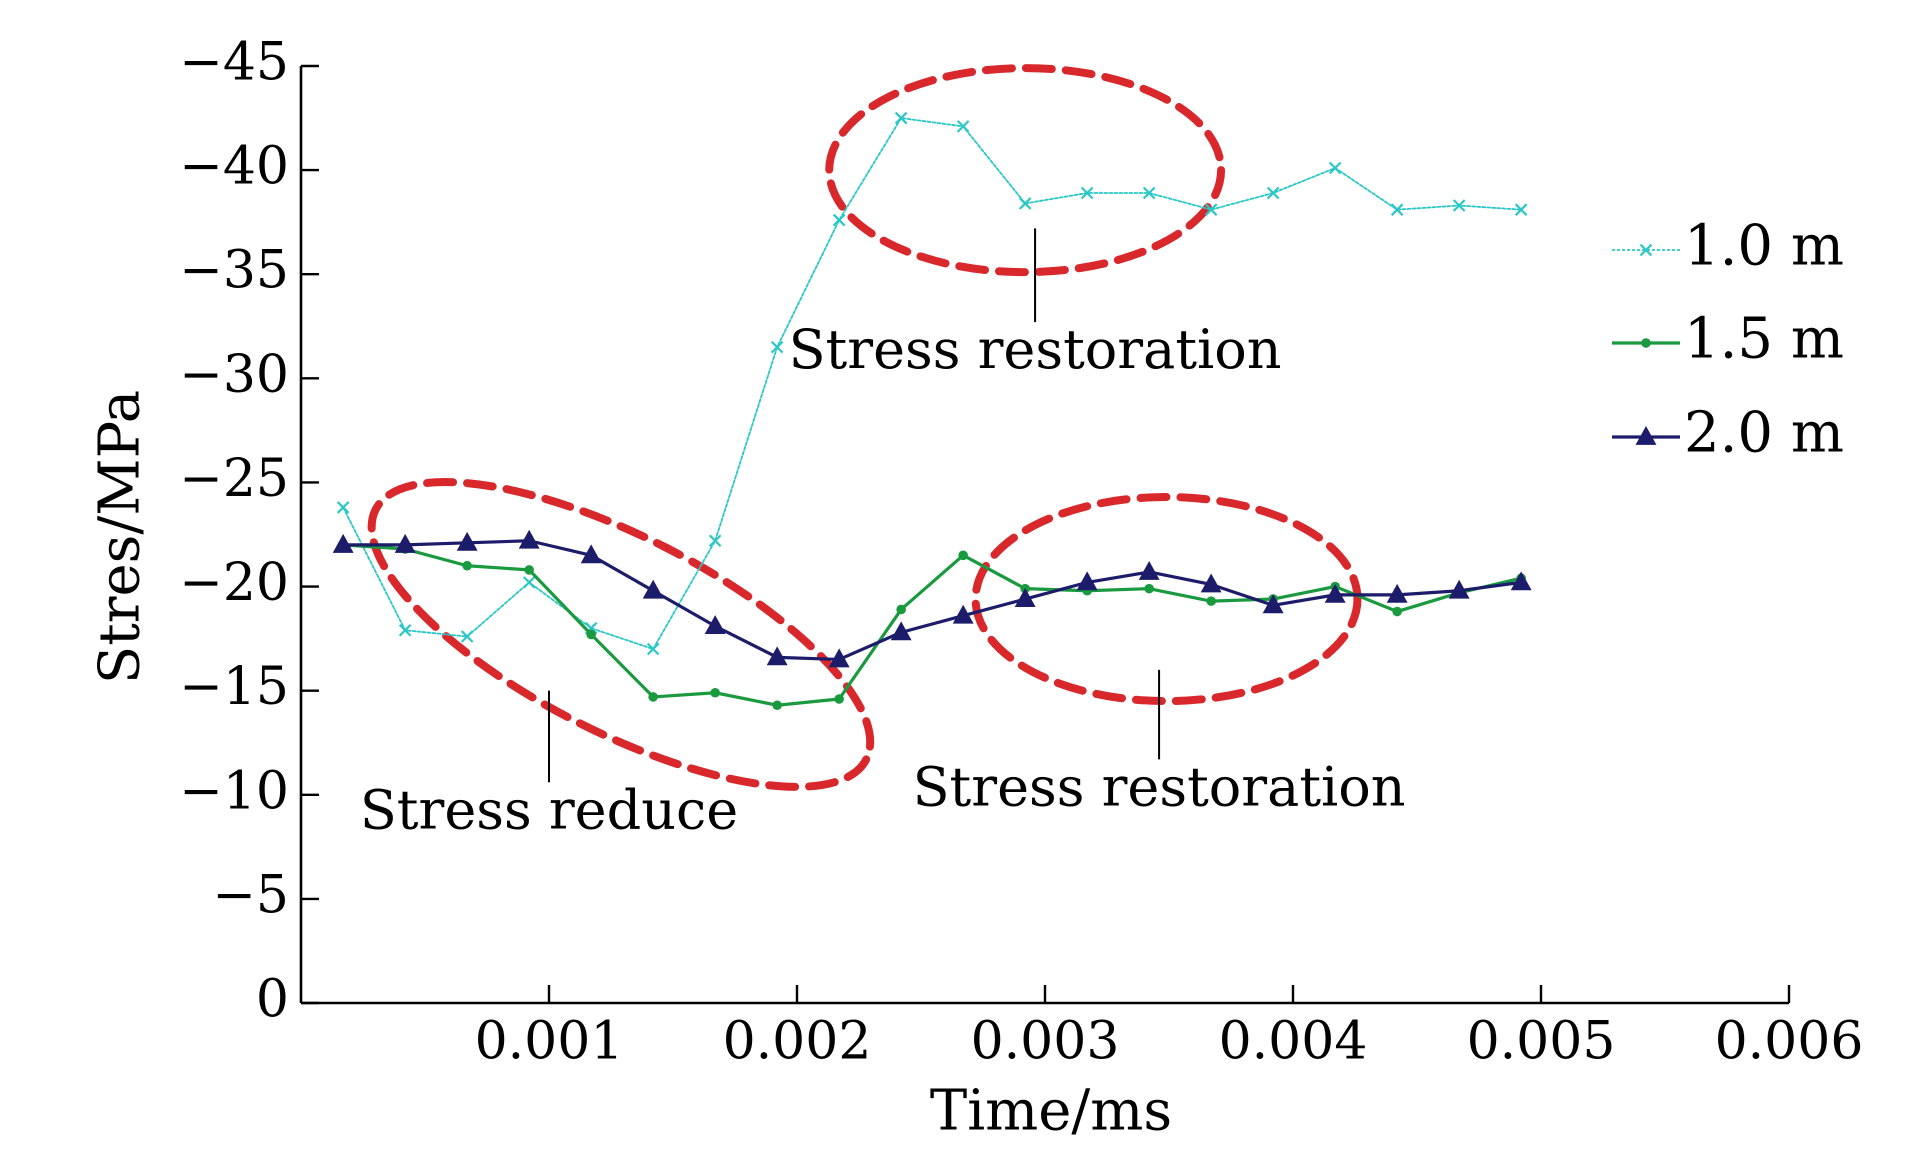 The image size is (1923, 1169). What do you see at coordinates (272, 1000) in the screenshot?
I see `y-tick-label: 0` at bounding box center [272, 1000].